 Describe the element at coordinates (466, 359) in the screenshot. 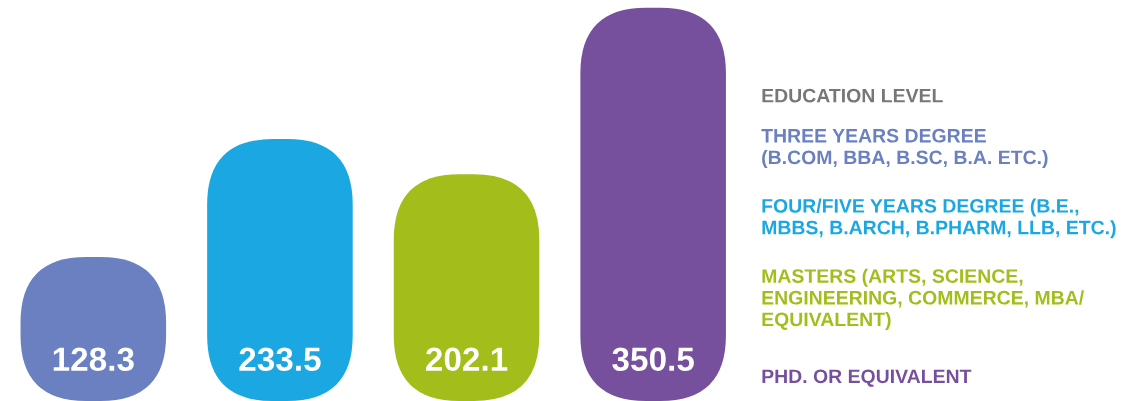

I see `data-label: 202.1` at that location.